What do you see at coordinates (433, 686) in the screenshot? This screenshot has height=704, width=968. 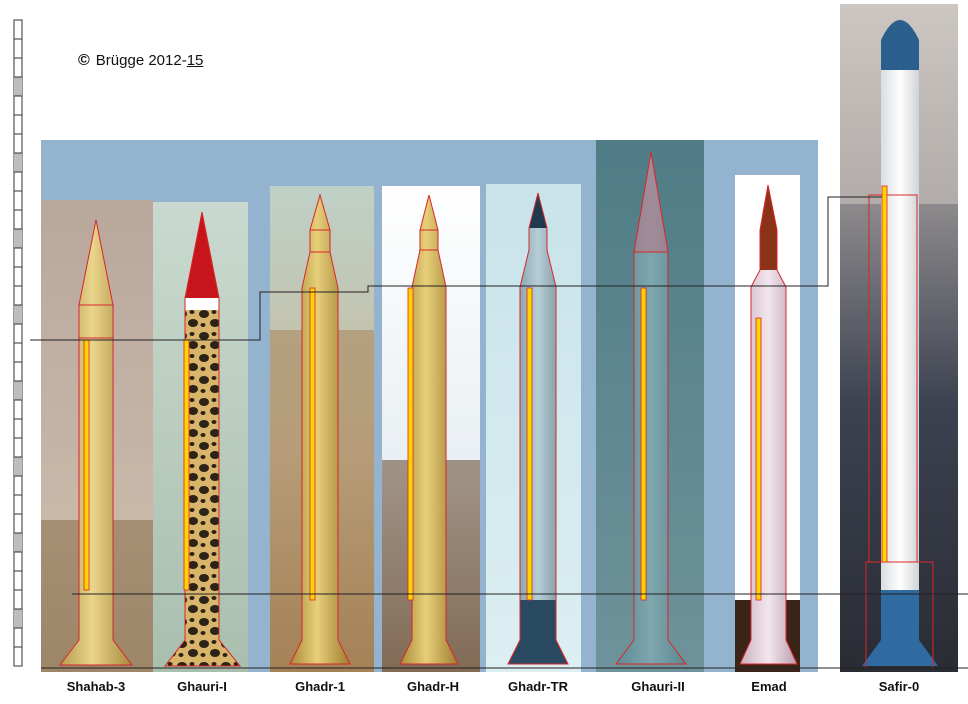 I see `label-ghadr-h: Ghadr-H` at bounding box center [433, 686].